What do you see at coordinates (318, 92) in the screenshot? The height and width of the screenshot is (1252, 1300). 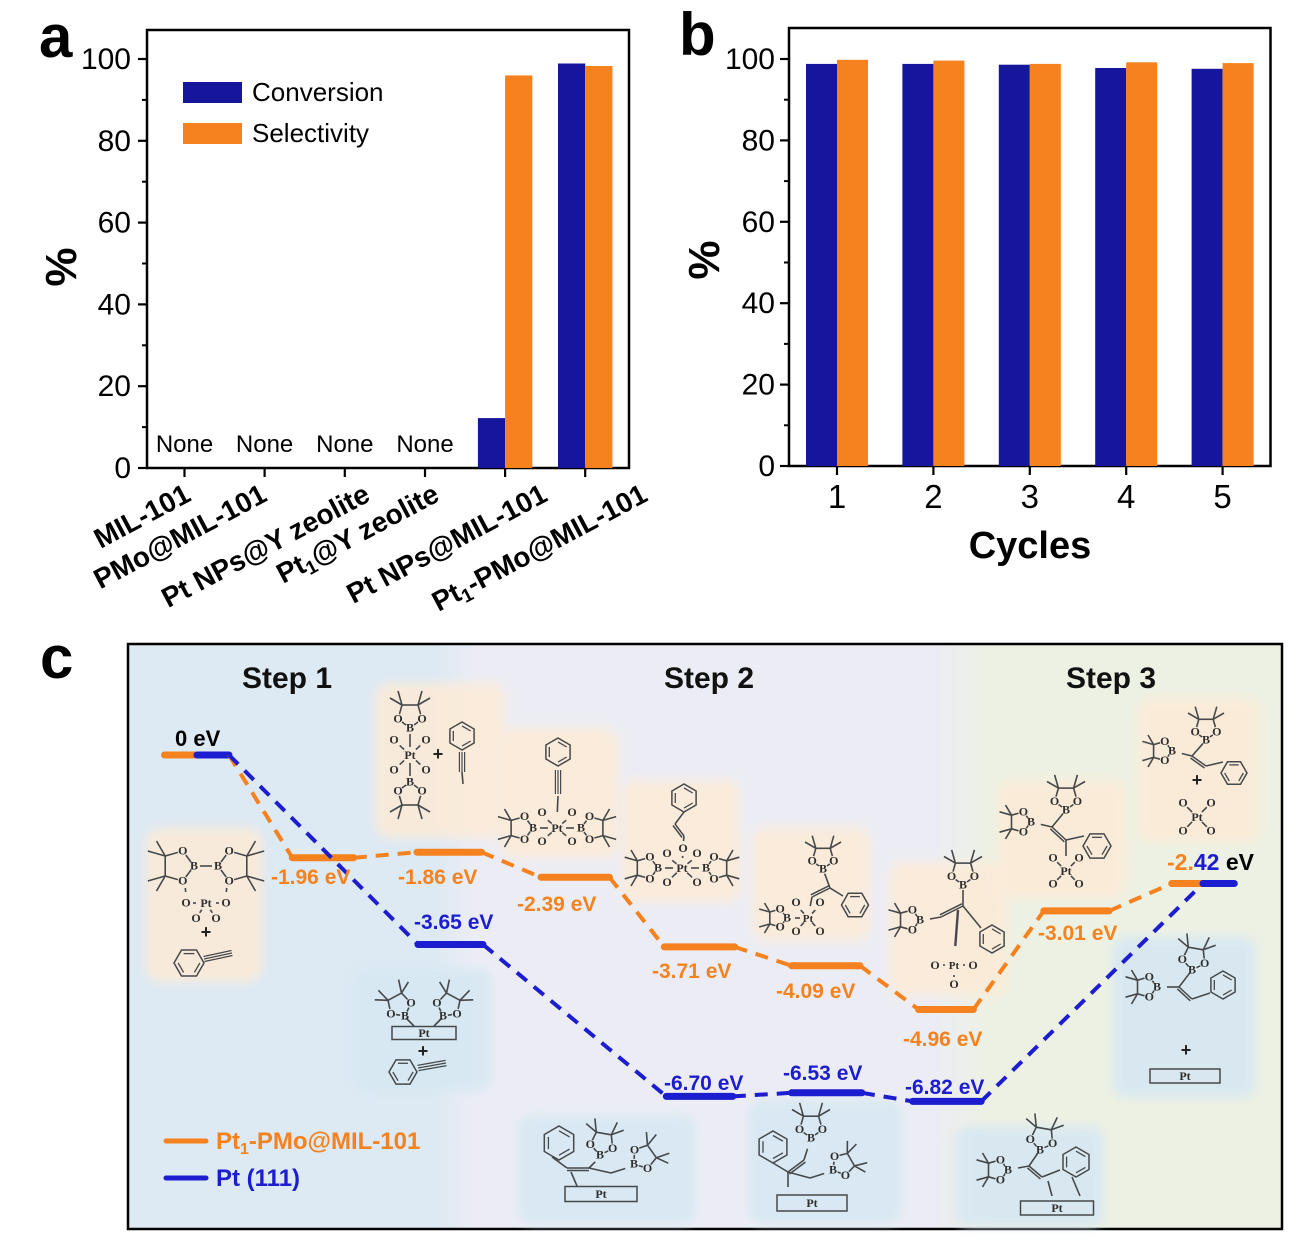 I see `svg-text: Conversion` at bounding box center [318, 92].